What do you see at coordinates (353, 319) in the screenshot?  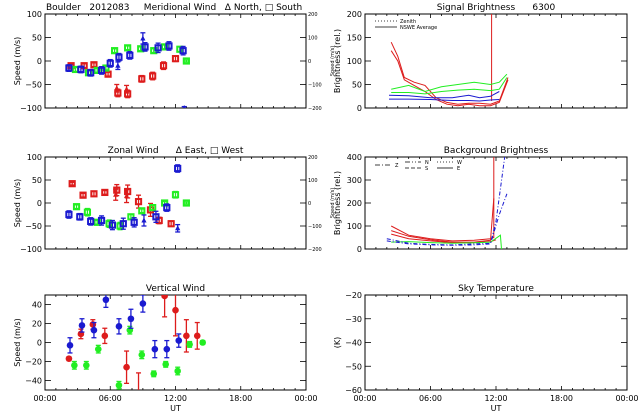 I see `y-tick-label: −30` at bounding box center [353, 319].